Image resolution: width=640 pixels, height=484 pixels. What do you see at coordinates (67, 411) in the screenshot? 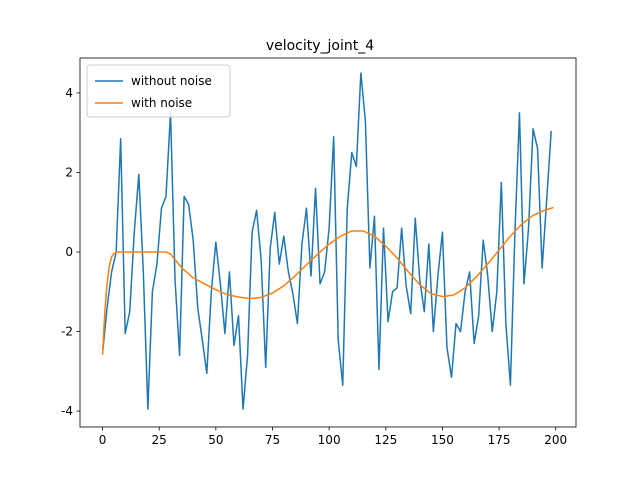
I see `y-tick-label: -4` at bounding box center [67, 411].